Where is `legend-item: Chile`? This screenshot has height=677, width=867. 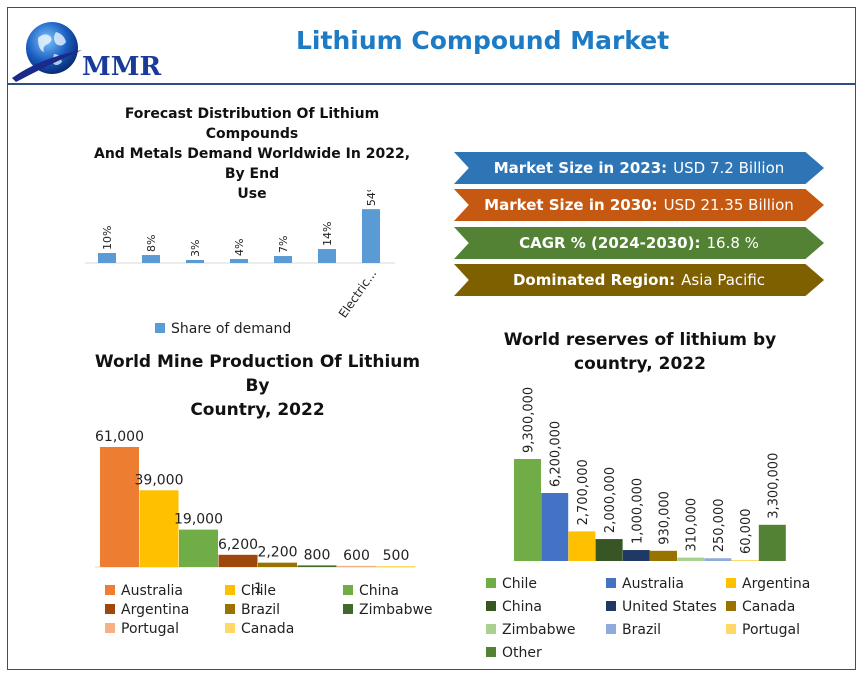 legend-item: Chile is located at coordinates (511, 584).